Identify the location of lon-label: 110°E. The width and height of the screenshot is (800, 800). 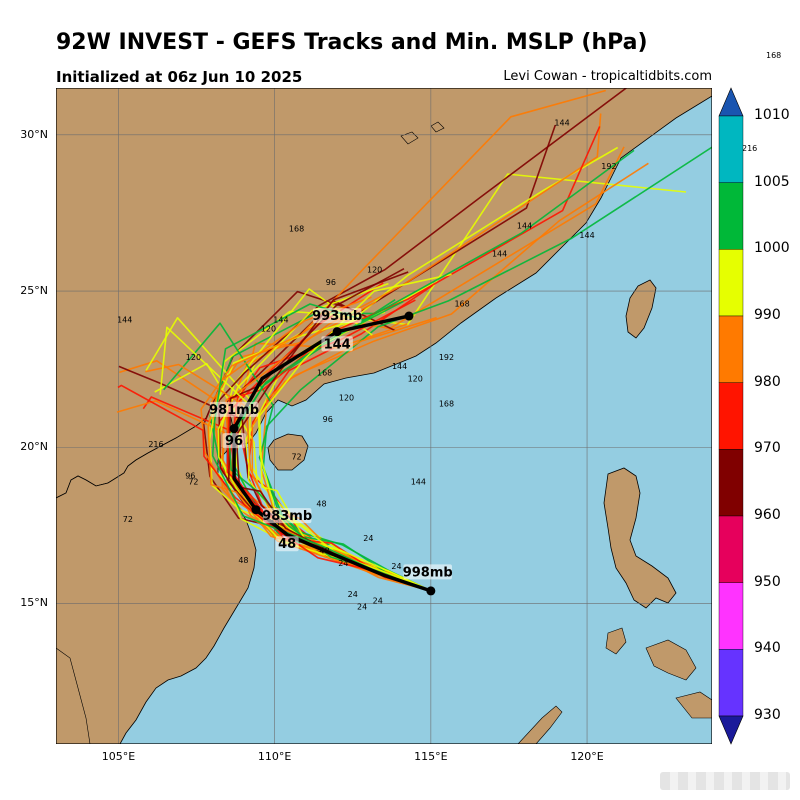
(274, 756).